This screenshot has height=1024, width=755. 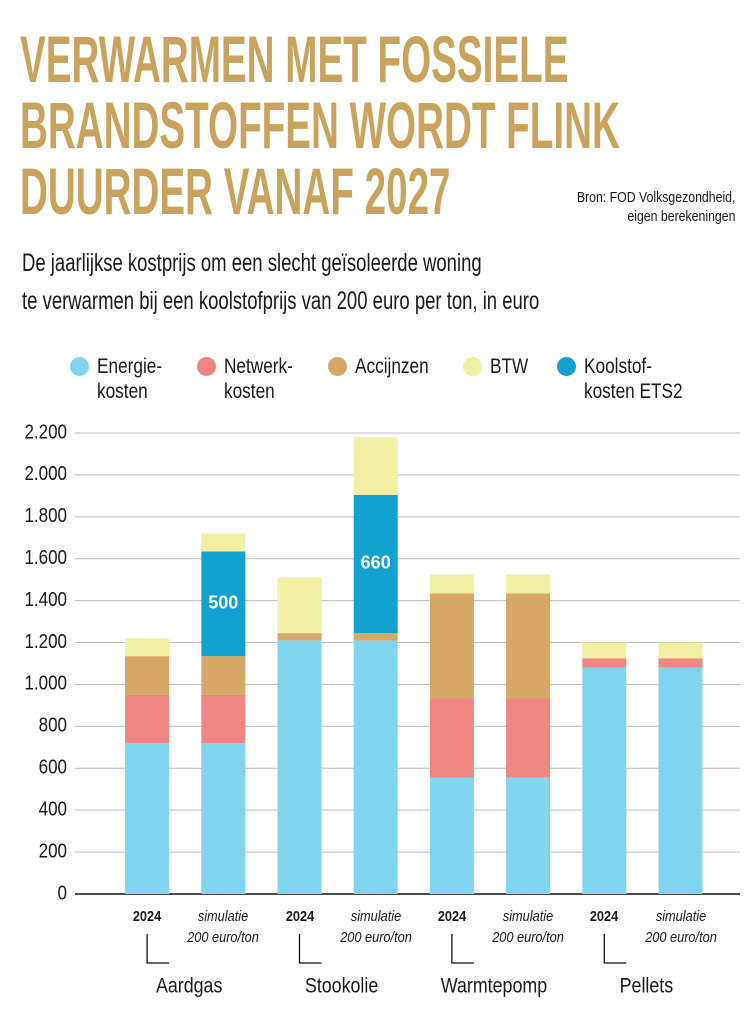 I want to click on legend-item: BTW, so click(x=500, y=366).